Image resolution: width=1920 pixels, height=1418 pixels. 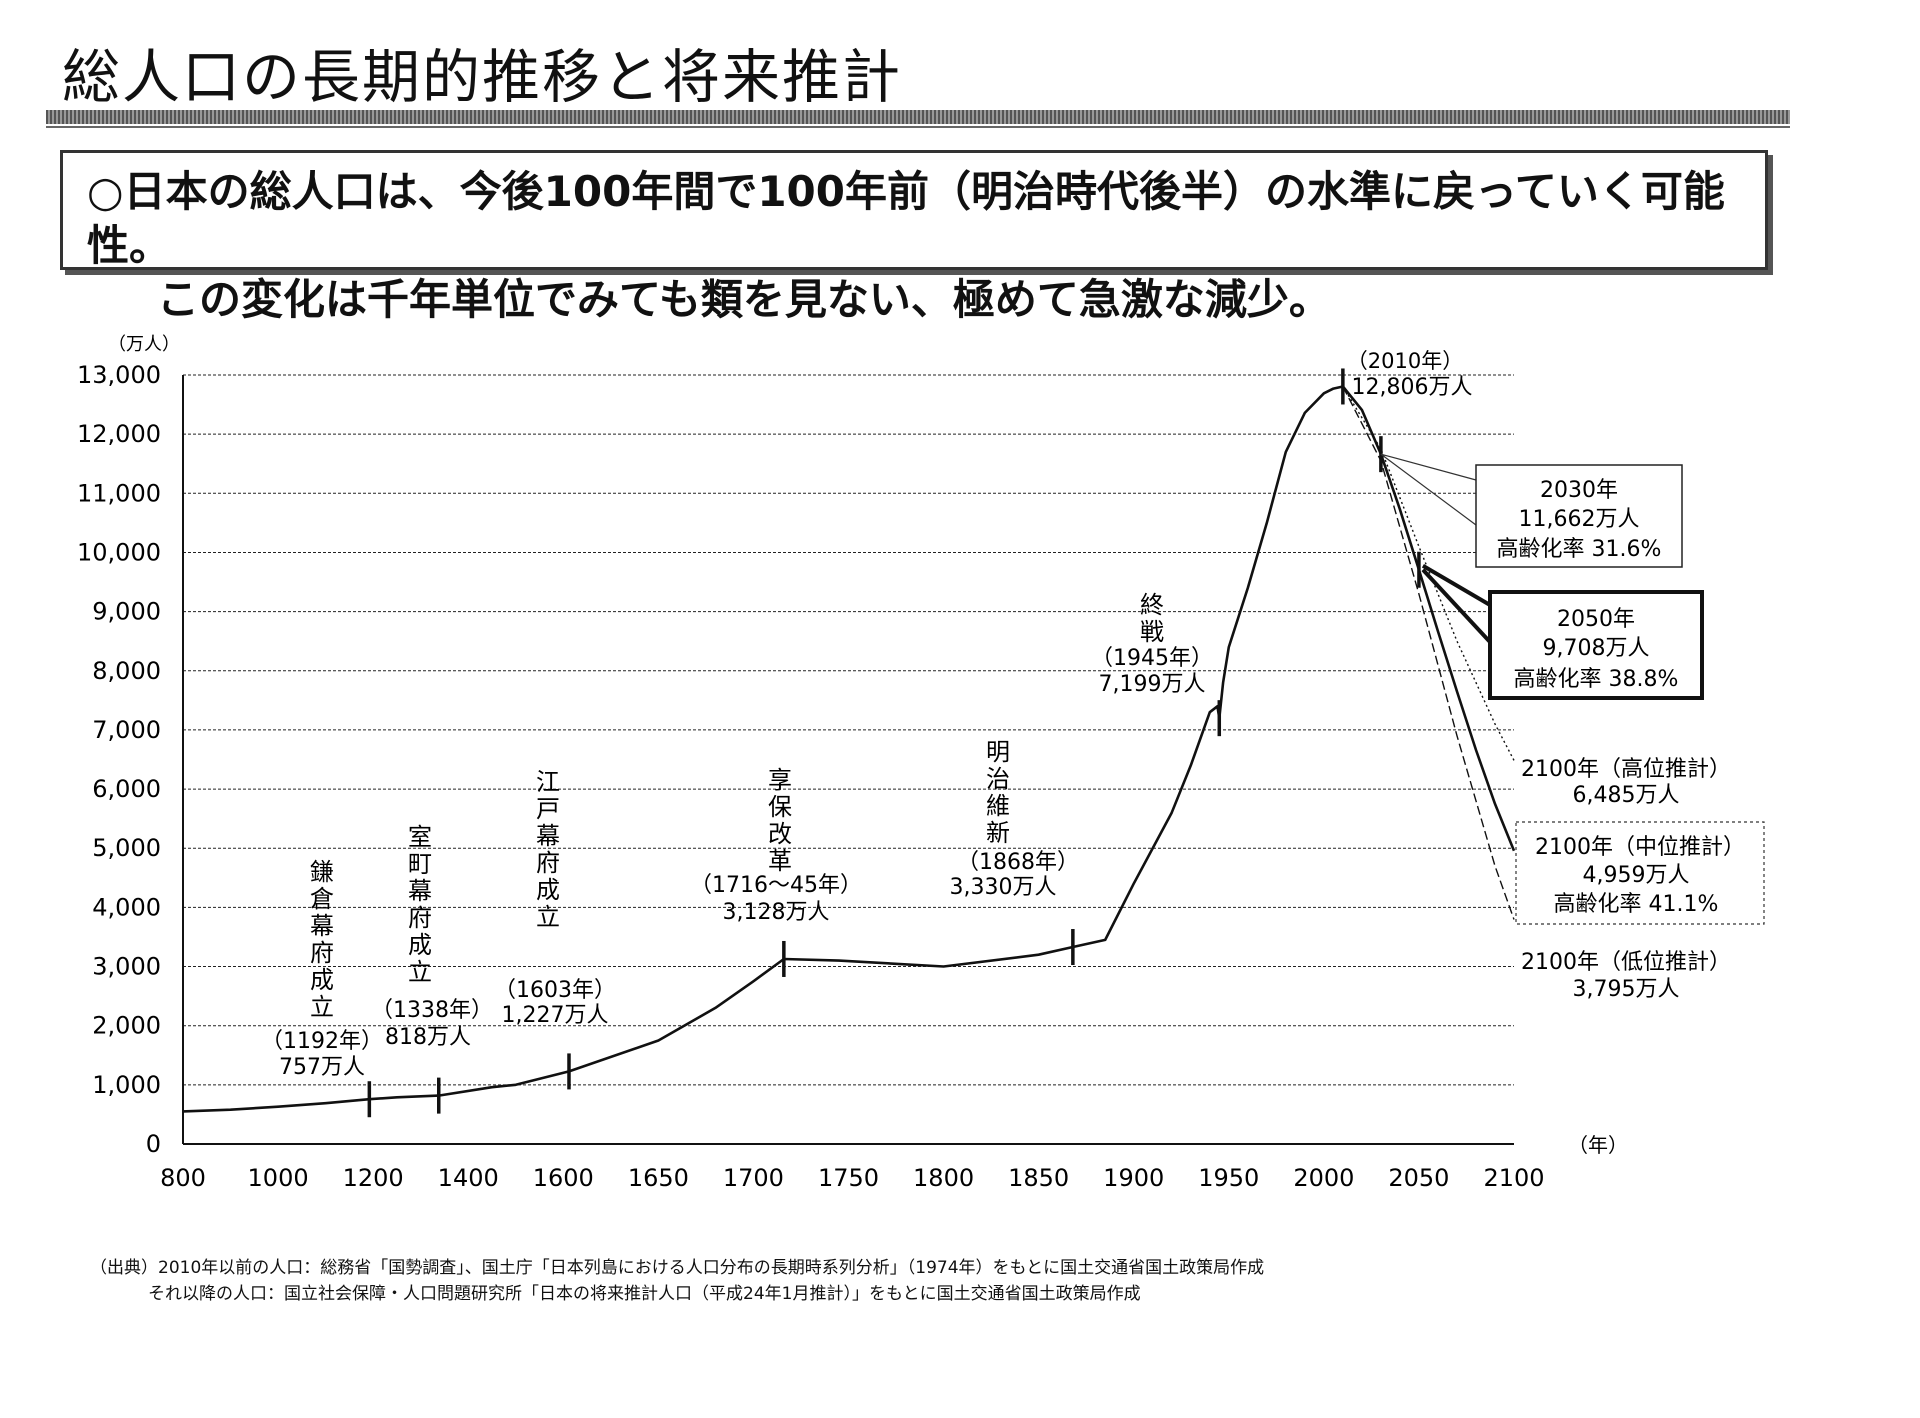 What do you see at coordinates (943, 1178) in the screenshot?
I see `x-tick-label: 1800` at bounding box center [943, 1178].